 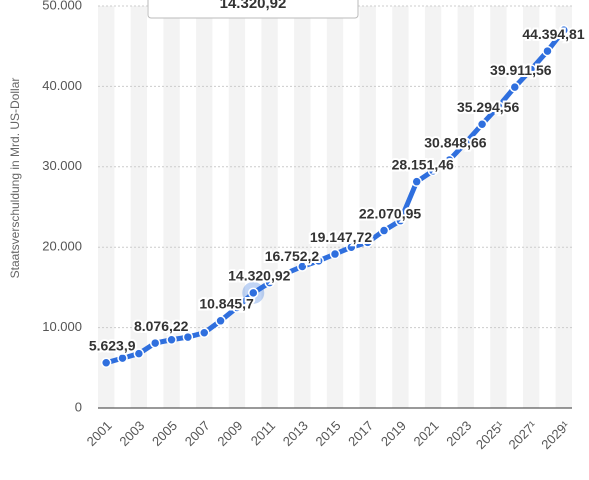 I want to click on y-tick-label: 20.000, so click(x=62, y=246).